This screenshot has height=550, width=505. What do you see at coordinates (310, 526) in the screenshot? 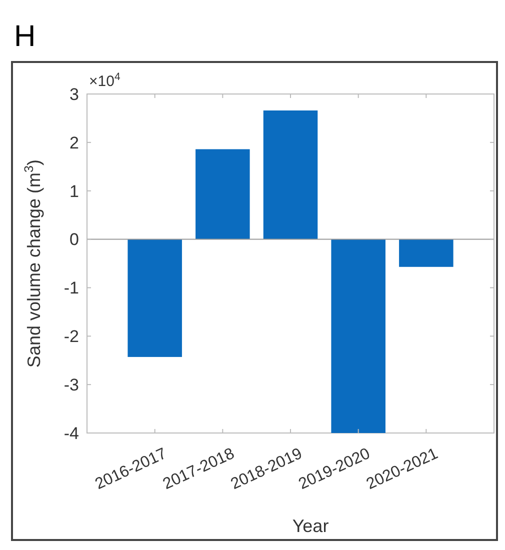
I see `x-axis-title: Year` at bounding box center [310, 526].